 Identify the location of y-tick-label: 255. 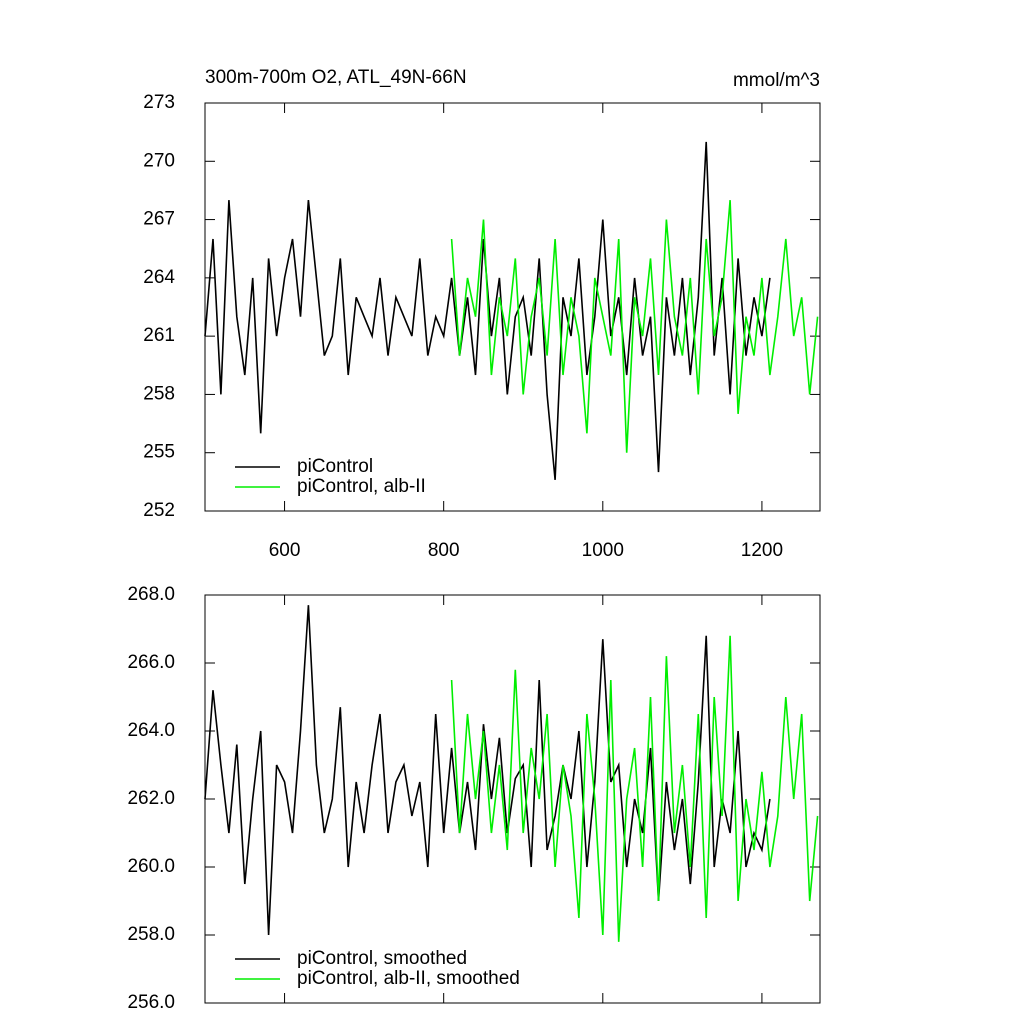
(159, 452).